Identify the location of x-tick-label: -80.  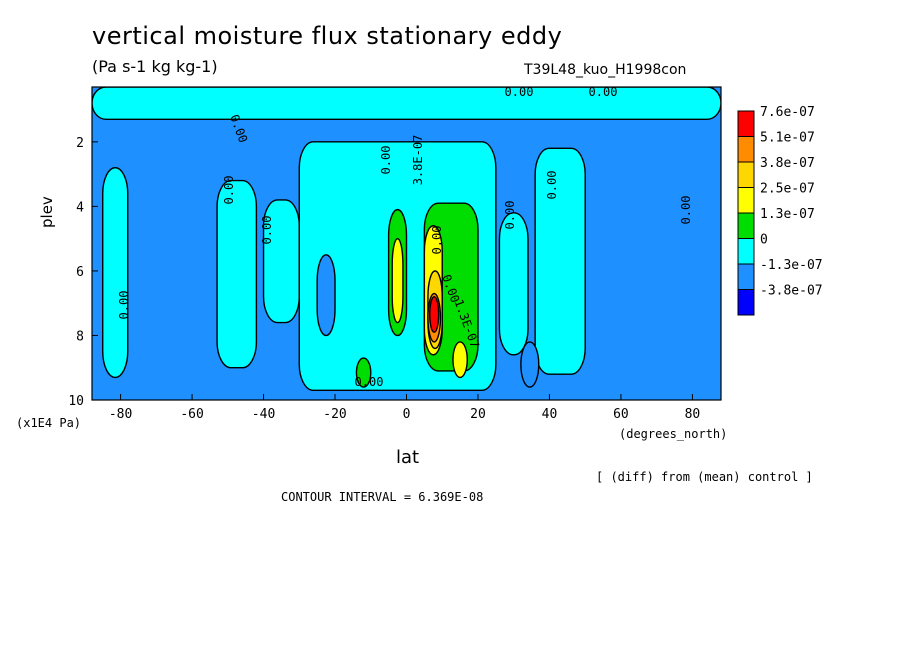
(120, 414).